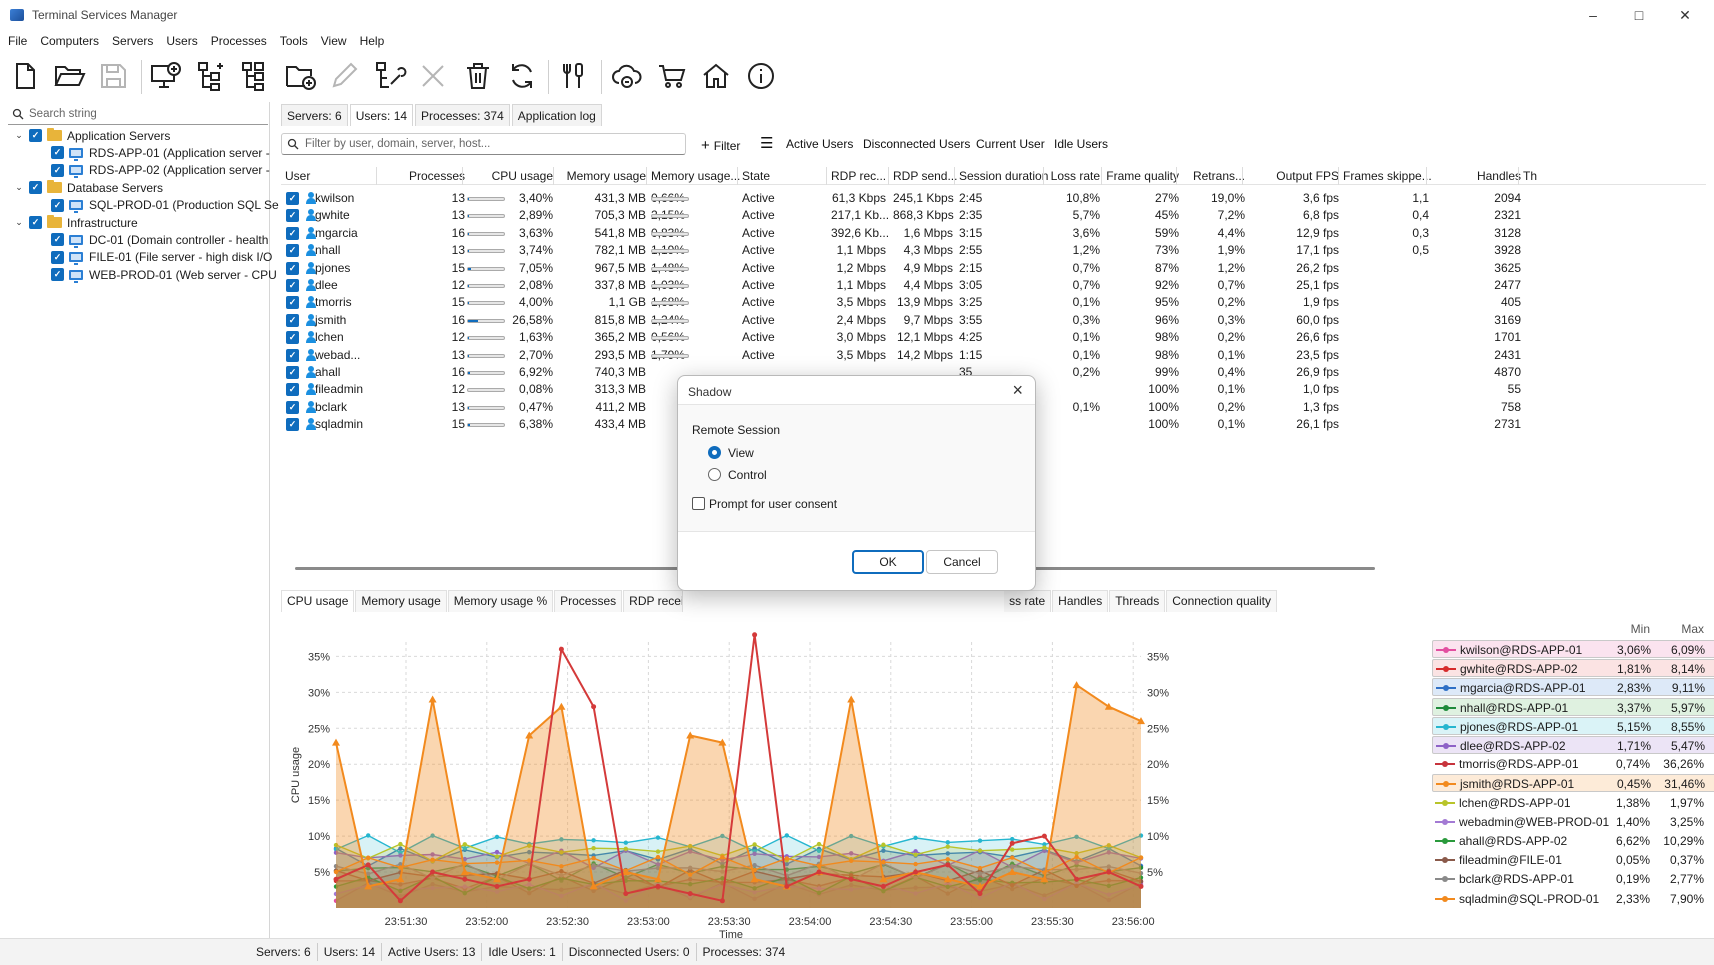 The height and width of the screenshot is (965, 1714). I want to click on column-header: Loss rate, so click(1075, 176).